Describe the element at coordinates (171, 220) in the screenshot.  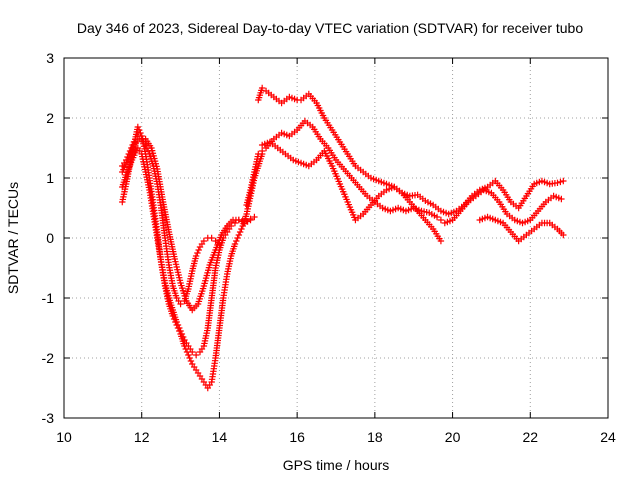
I see `series-track-d` at that location.